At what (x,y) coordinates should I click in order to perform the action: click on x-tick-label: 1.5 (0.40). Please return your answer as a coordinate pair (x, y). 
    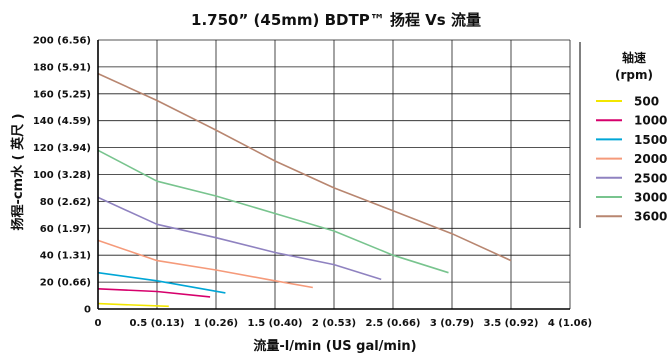
    Looking at the image, I should click on (274, 323).